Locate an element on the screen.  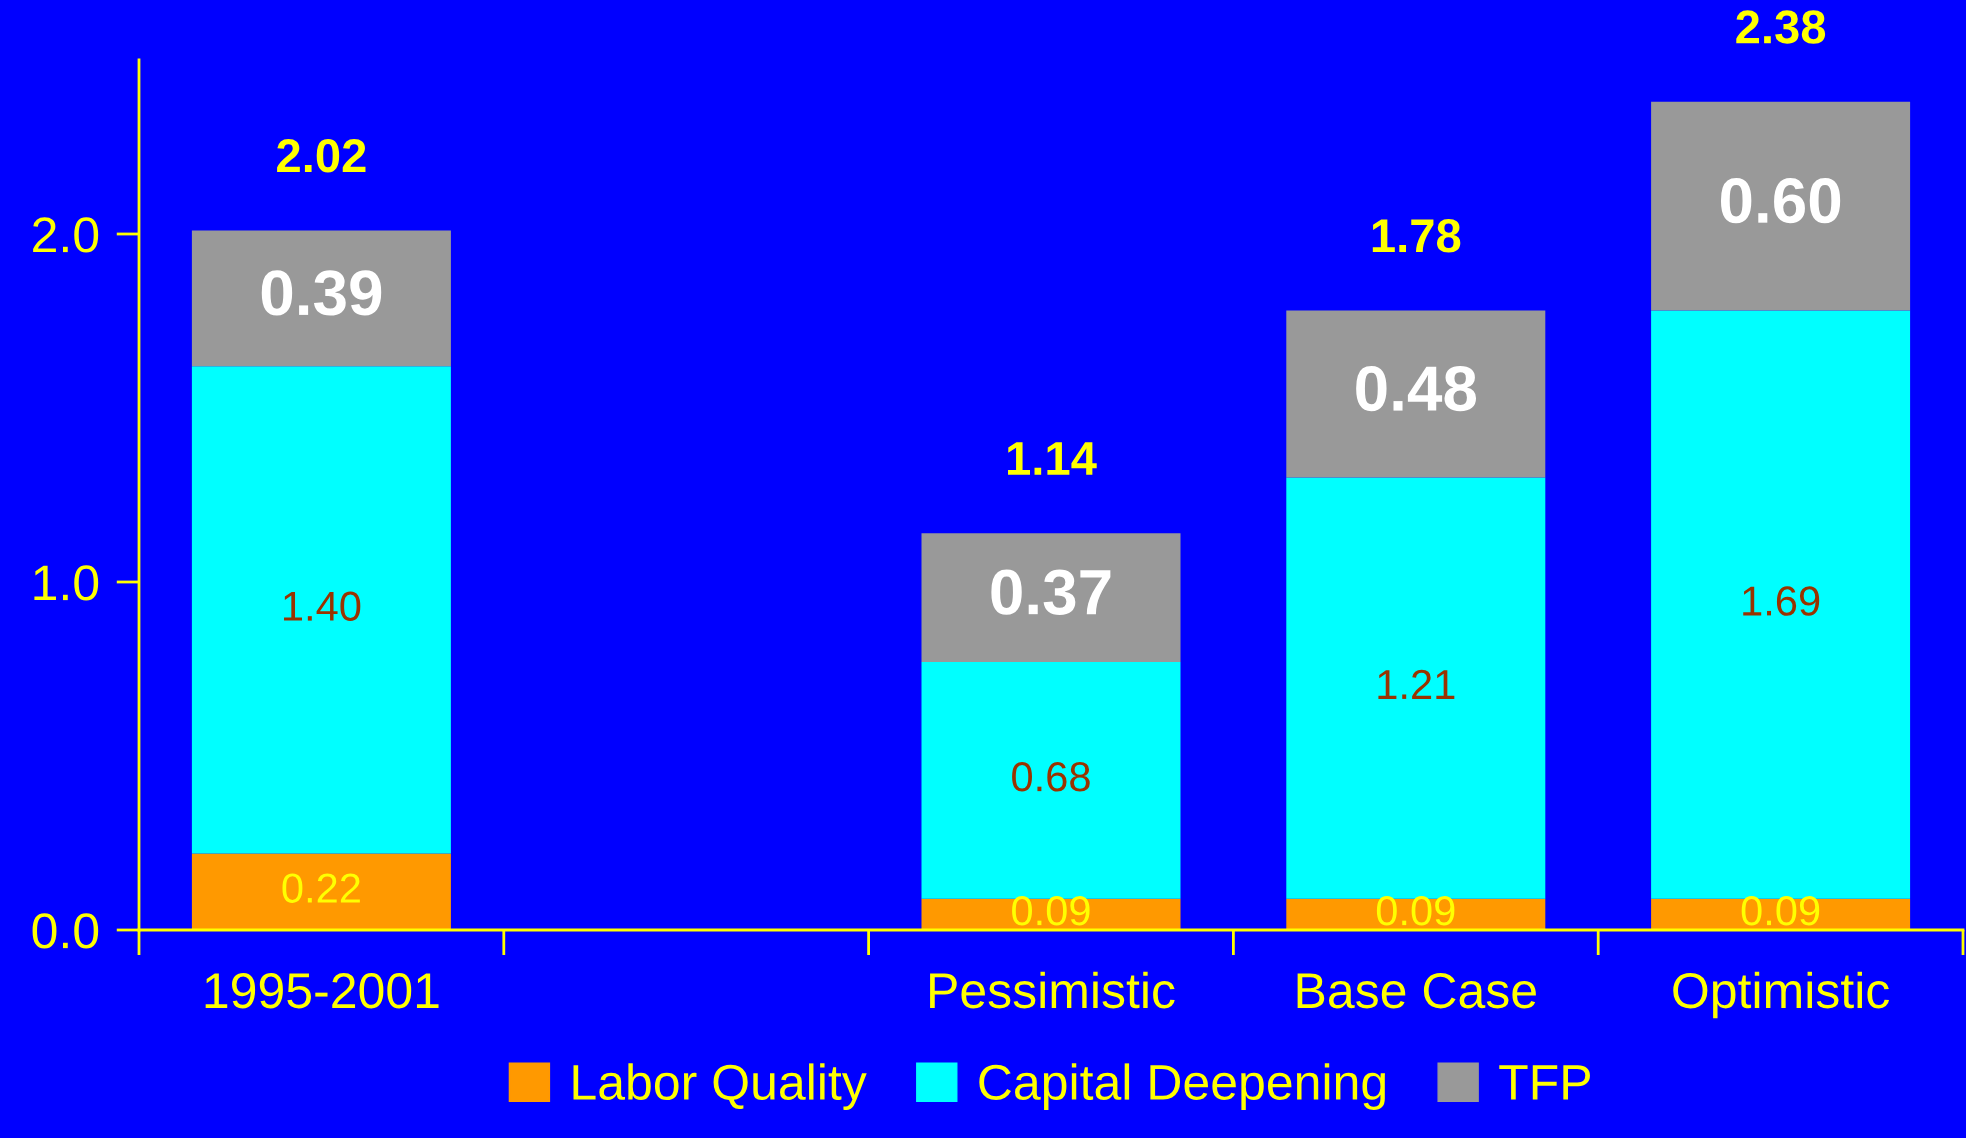
data-label: 0.48 is located at coordinates (1416, 388).